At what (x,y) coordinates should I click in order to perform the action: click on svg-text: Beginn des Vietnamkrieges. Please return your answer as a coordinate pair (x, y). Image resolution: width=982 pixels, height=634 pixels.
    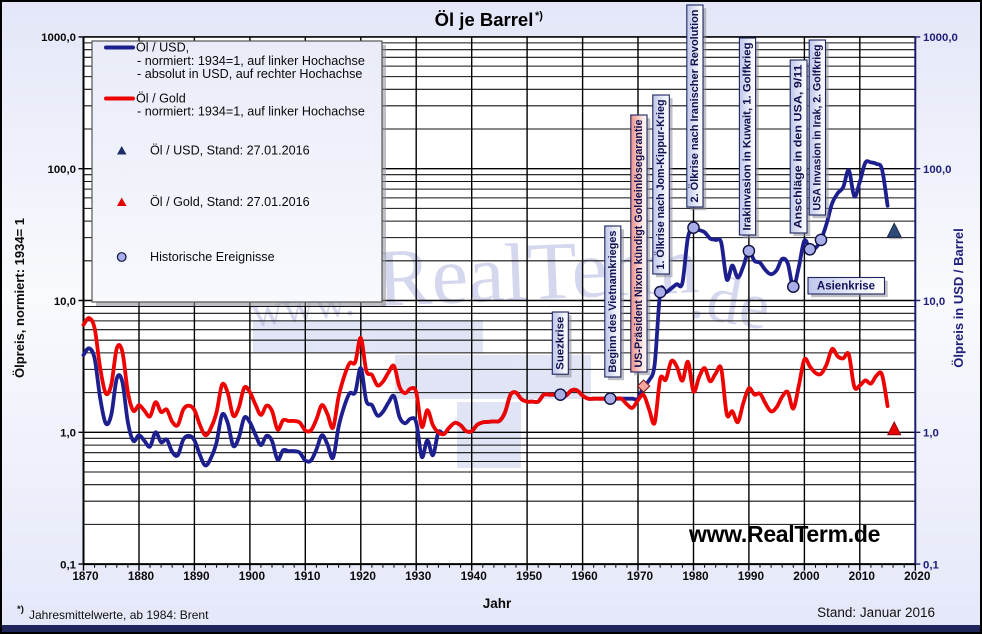
    Looking at the image, I should click on (613, 302).